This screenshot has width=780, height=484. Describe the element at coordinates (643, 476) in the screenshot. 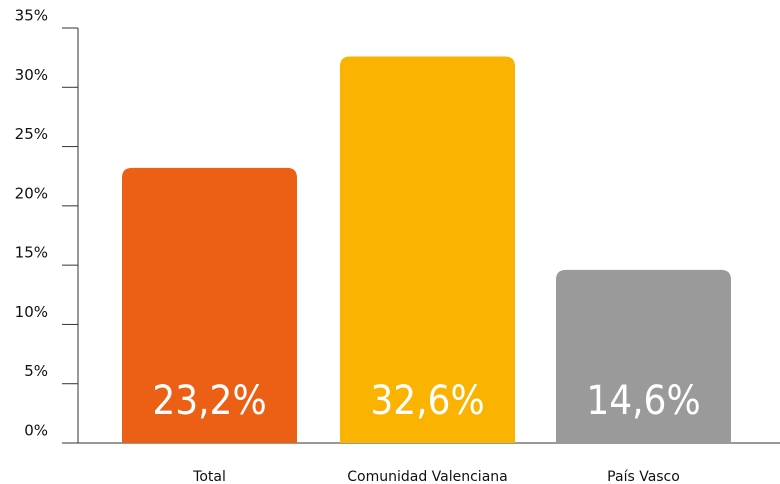

I see `x-tick-label: País Vasco` at that location.